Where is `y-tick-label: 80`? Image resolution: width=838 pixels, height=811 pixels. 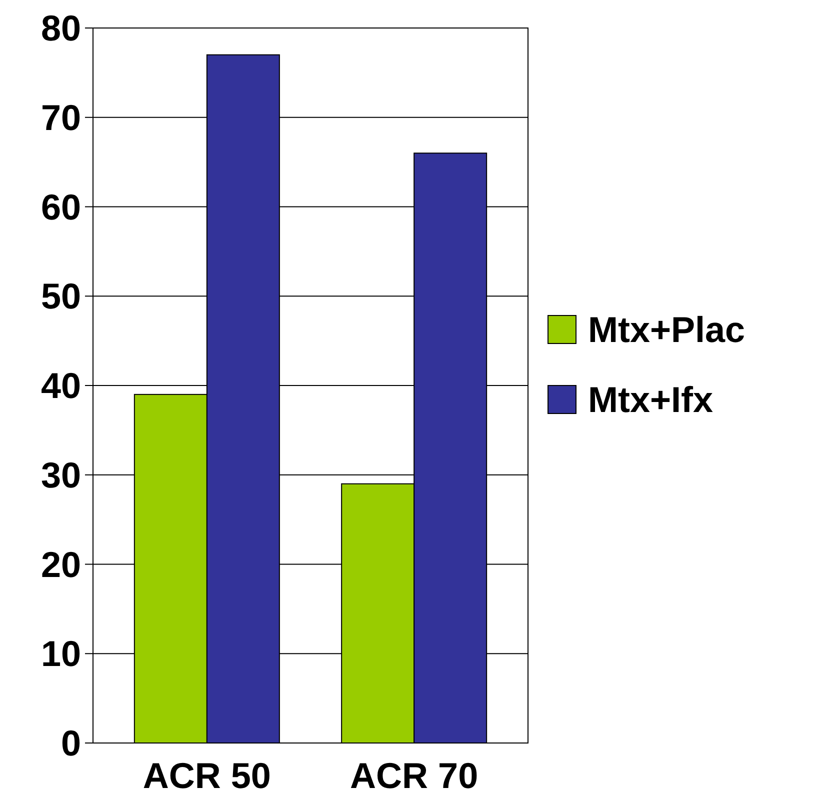 y-tick-label: 80 is located at coordinates (60, 28).